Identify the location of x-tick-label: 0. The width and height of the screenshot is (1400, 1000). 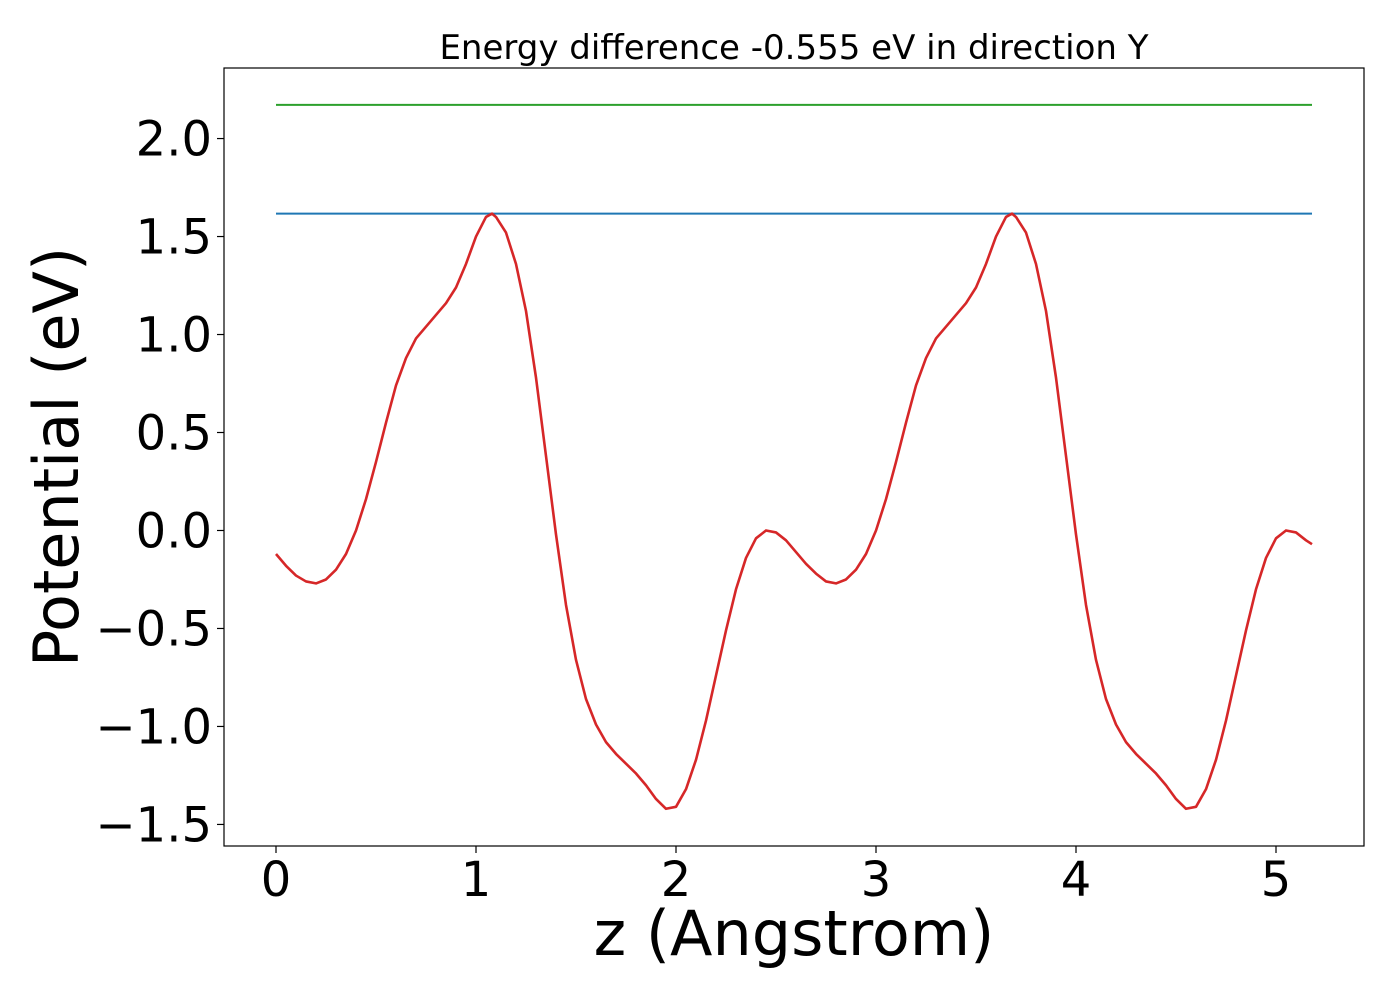
(276, 880).